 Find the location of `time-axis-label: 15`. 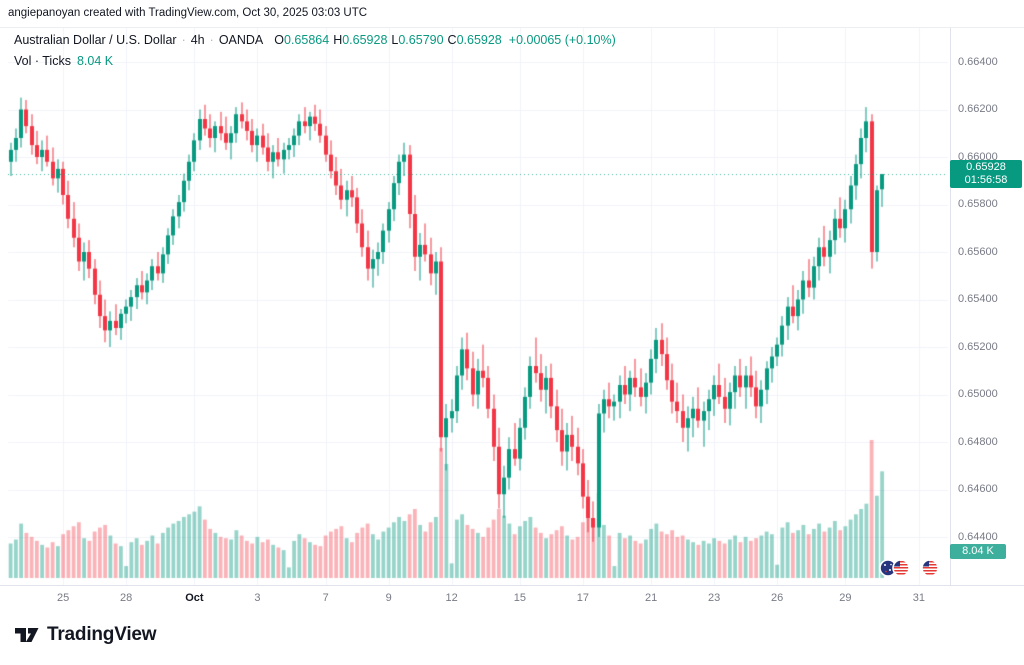

time-axis-label: 15 is located at coordinates (519, 598).